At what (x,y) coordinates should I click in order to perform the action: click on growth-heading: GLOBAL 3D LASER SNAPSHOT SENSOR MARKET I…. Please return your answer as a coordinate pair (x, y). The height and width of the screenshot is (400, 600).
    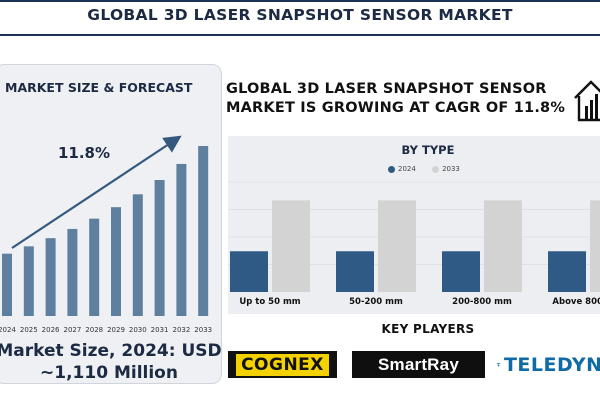
    Looking at the image, I should click on (396, 98).